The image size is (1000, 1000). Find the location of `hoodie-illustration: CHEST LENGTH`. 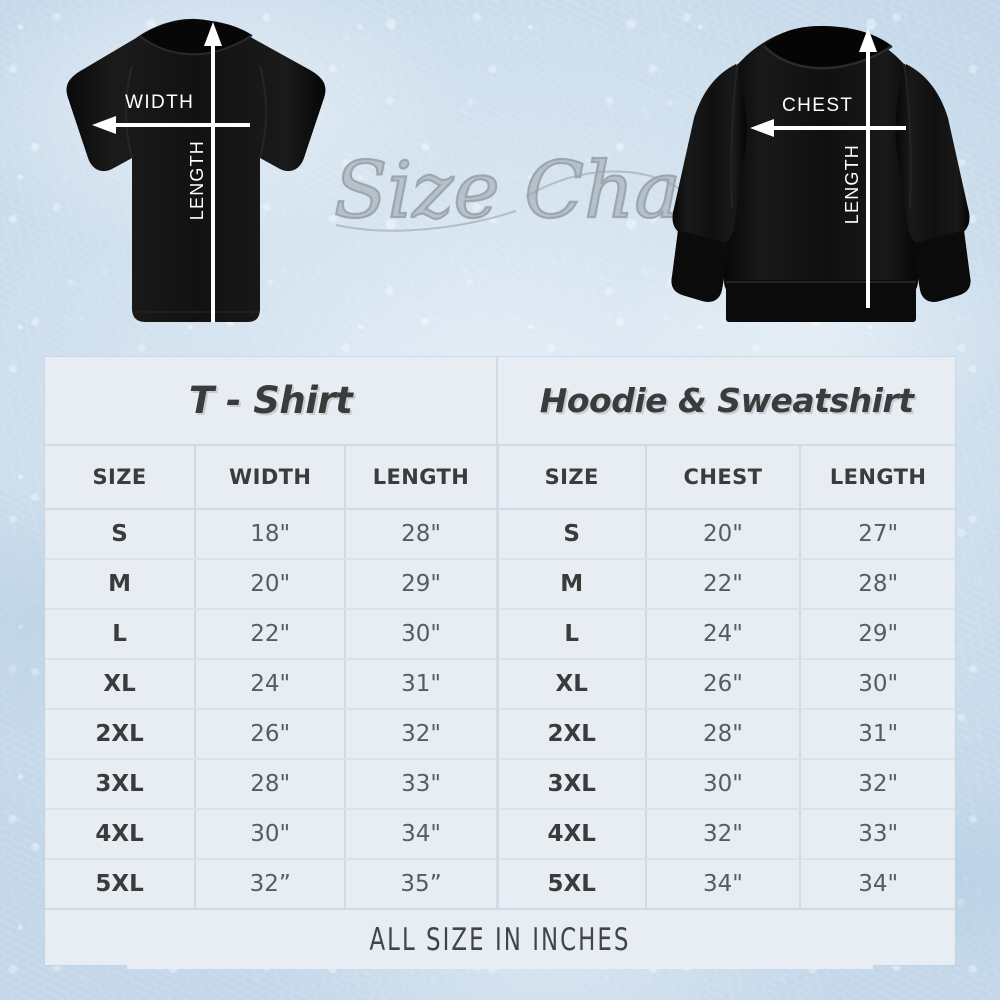

hoodie-illustration: CHEST LENGTH is located at coordinates (824, 178).